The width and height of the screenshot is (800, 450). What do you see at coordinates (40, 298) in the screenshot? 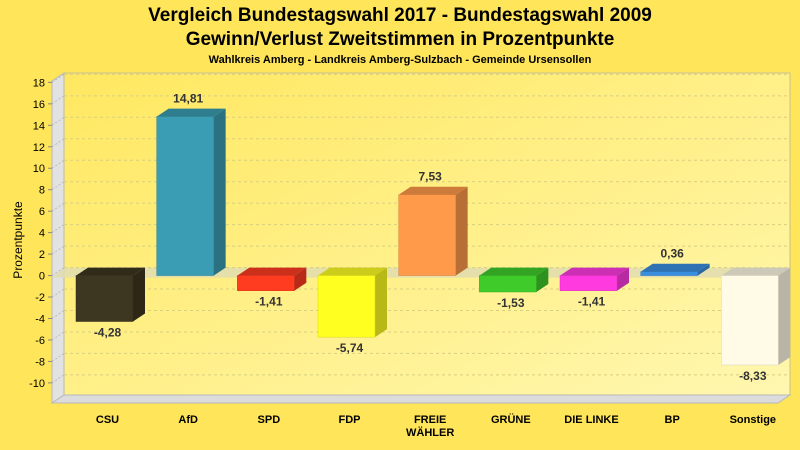
I see `y-tick-label: -2` at bounding box center [40, 298].